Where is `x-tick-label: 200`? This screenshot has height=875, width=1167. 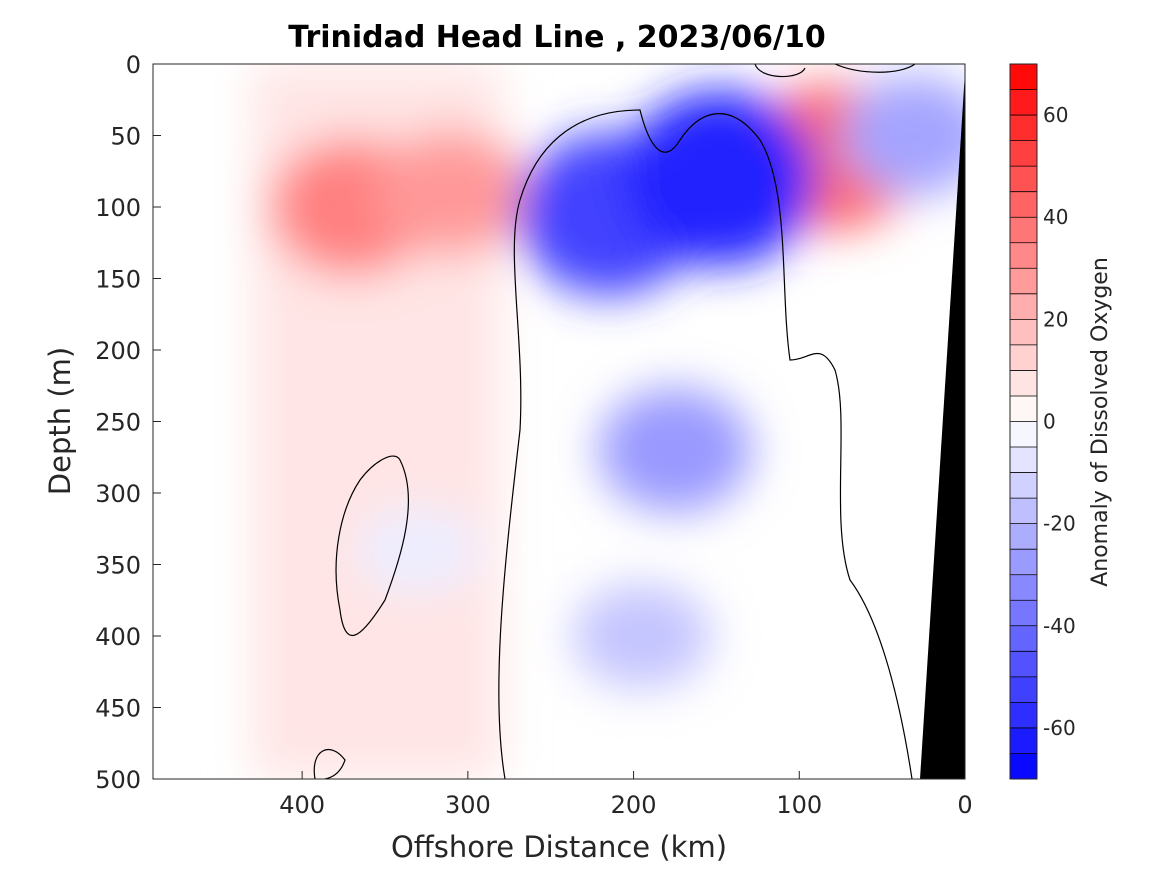 x-tick-label: 200 is located at coordinates (634, 805).